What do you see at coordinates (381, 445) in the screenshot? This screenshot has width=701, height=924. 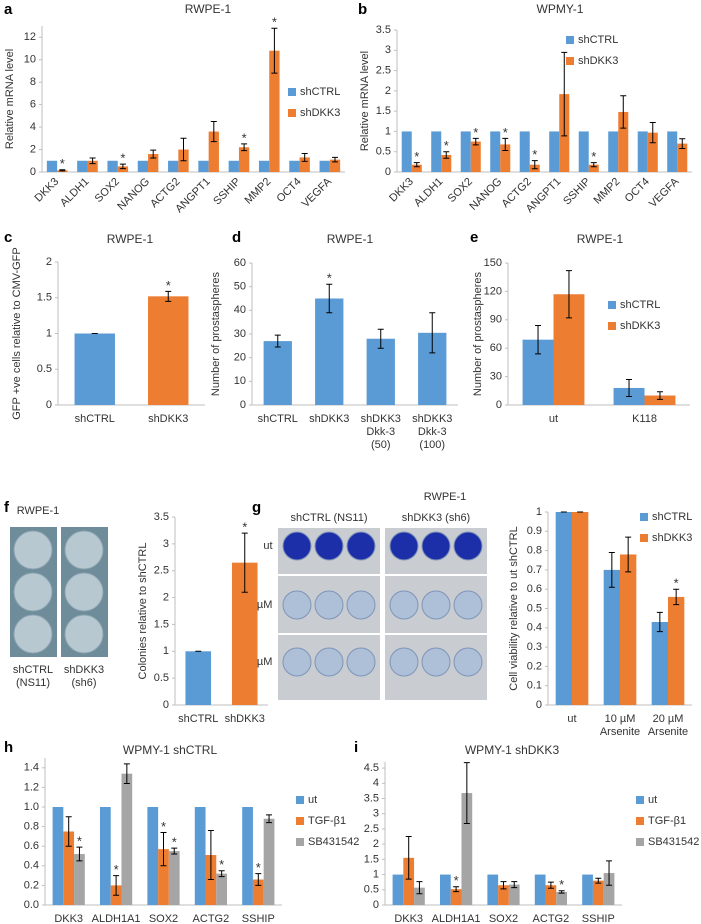 I see `x-tick-label-line: (50)` at bounding box center [381, 445].